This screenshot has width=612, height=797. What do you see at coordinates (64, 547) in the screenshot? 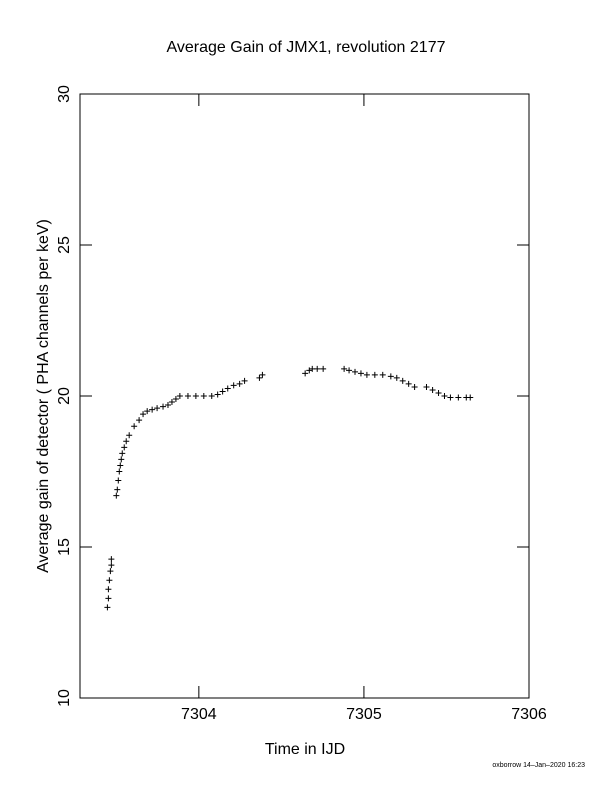
I see `y-tick-label: 15` at bounding box center [64, 547].